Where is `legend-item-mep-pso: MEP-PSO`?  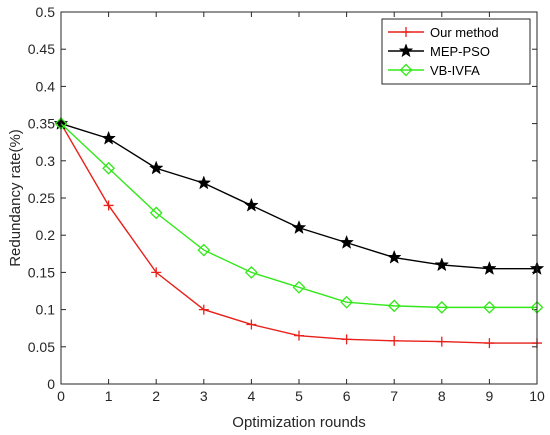 legend-item-mep-pso: MEP-PSO is located at coordinates (439, 51).